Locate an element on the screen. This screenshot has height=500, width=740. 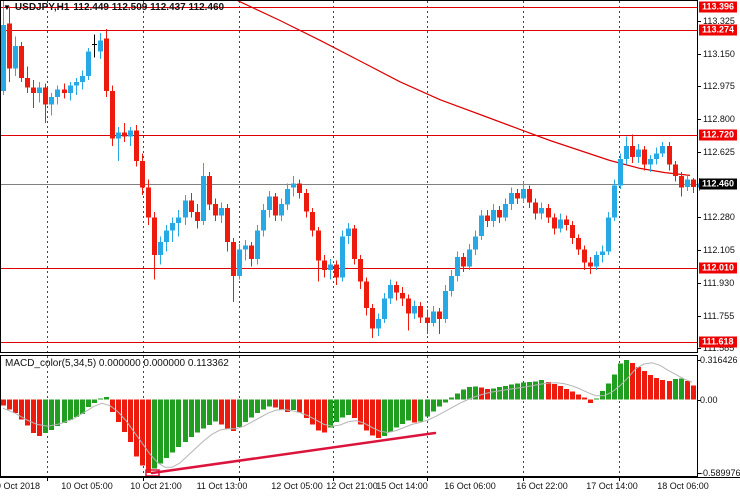
symbol-timeframe-label: USDJPY,H1 is located at coordinates (42, 7).